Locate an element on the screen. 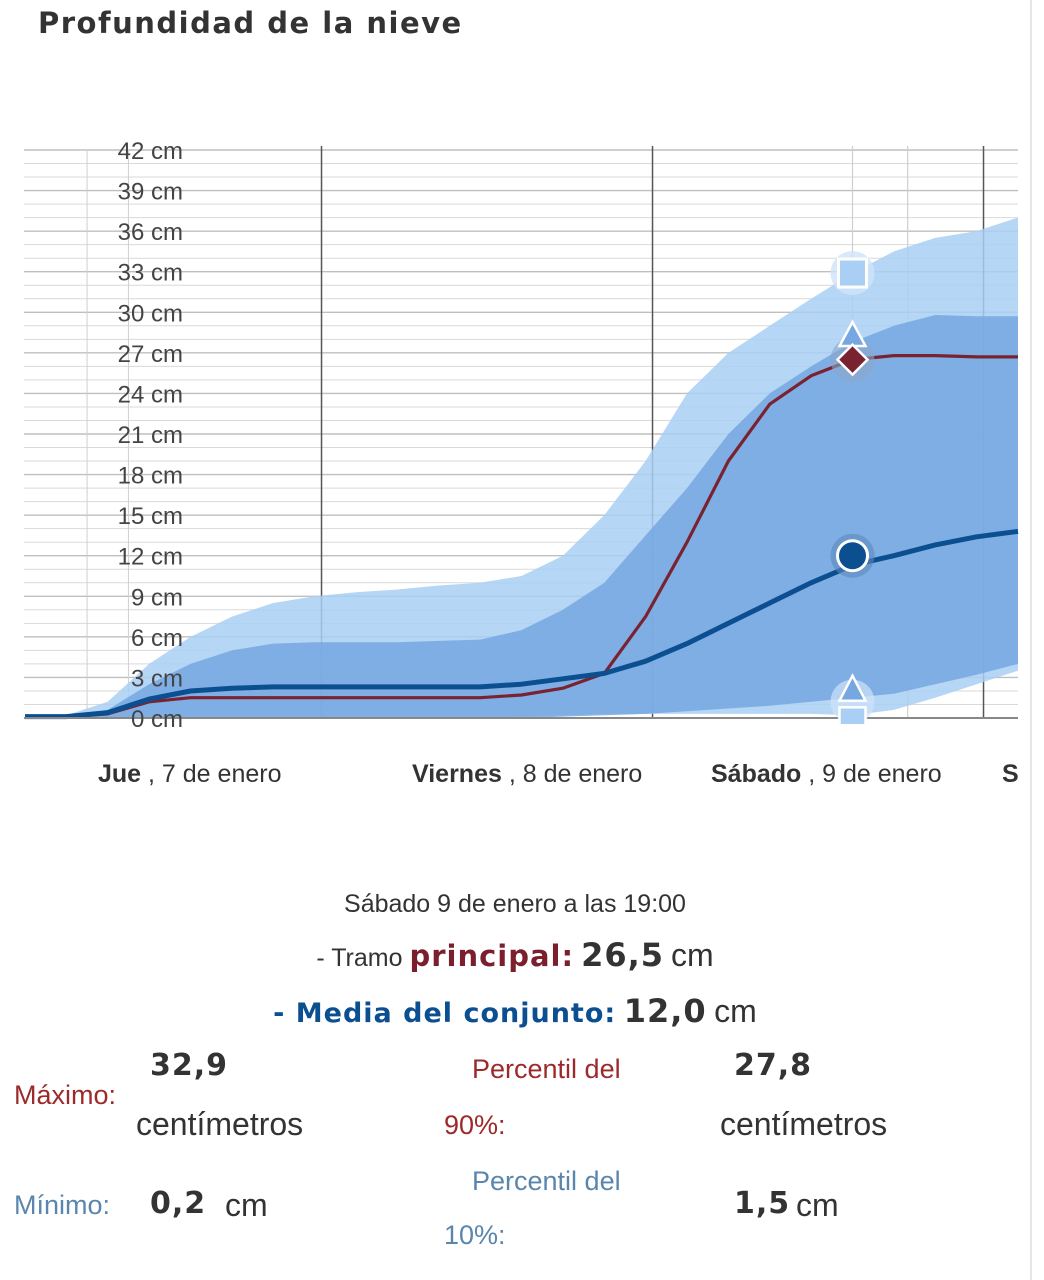 This screenshot has width=1044, height=1280. y-tick-label: 6 cm is located at coordinates (157, 638).